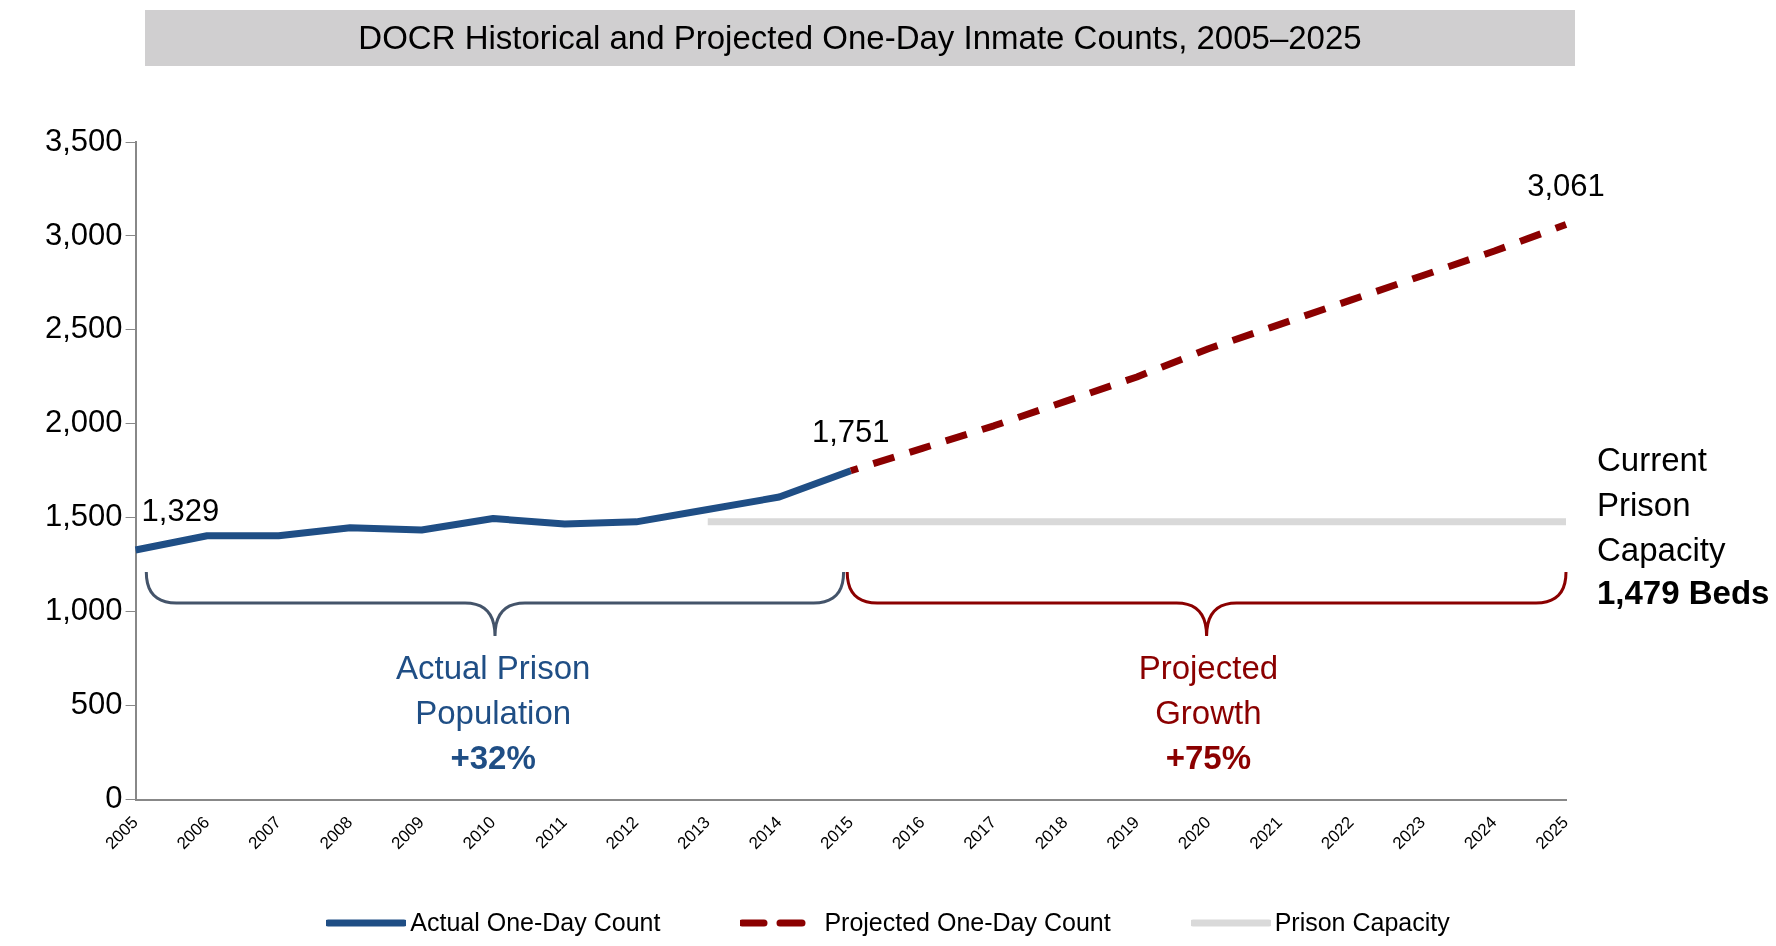 The width and height of the screenshot is (1776, 946). What do you see at coordinates (114, 798) in the screenshot?
I see `y-tick-label: 0` at bounding box center [114, 798].